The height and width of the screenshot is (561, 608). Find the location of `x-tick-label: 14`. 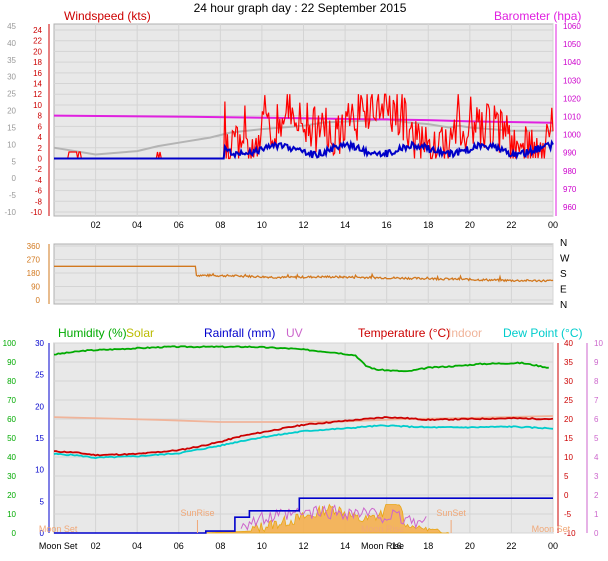

x-tick-label: 14 is located at coordinates (345, 225).